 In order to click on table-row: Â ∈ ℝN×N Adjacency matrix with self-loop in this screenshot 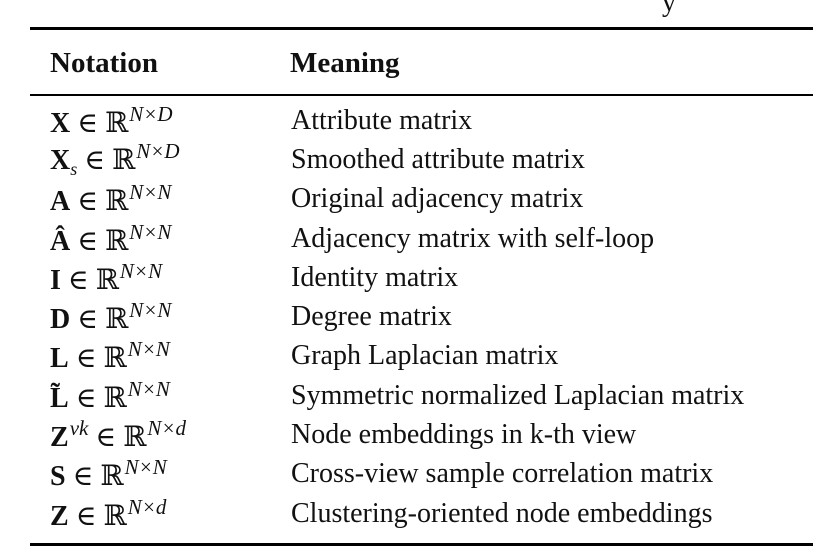, I will do `click(421, 238)`.